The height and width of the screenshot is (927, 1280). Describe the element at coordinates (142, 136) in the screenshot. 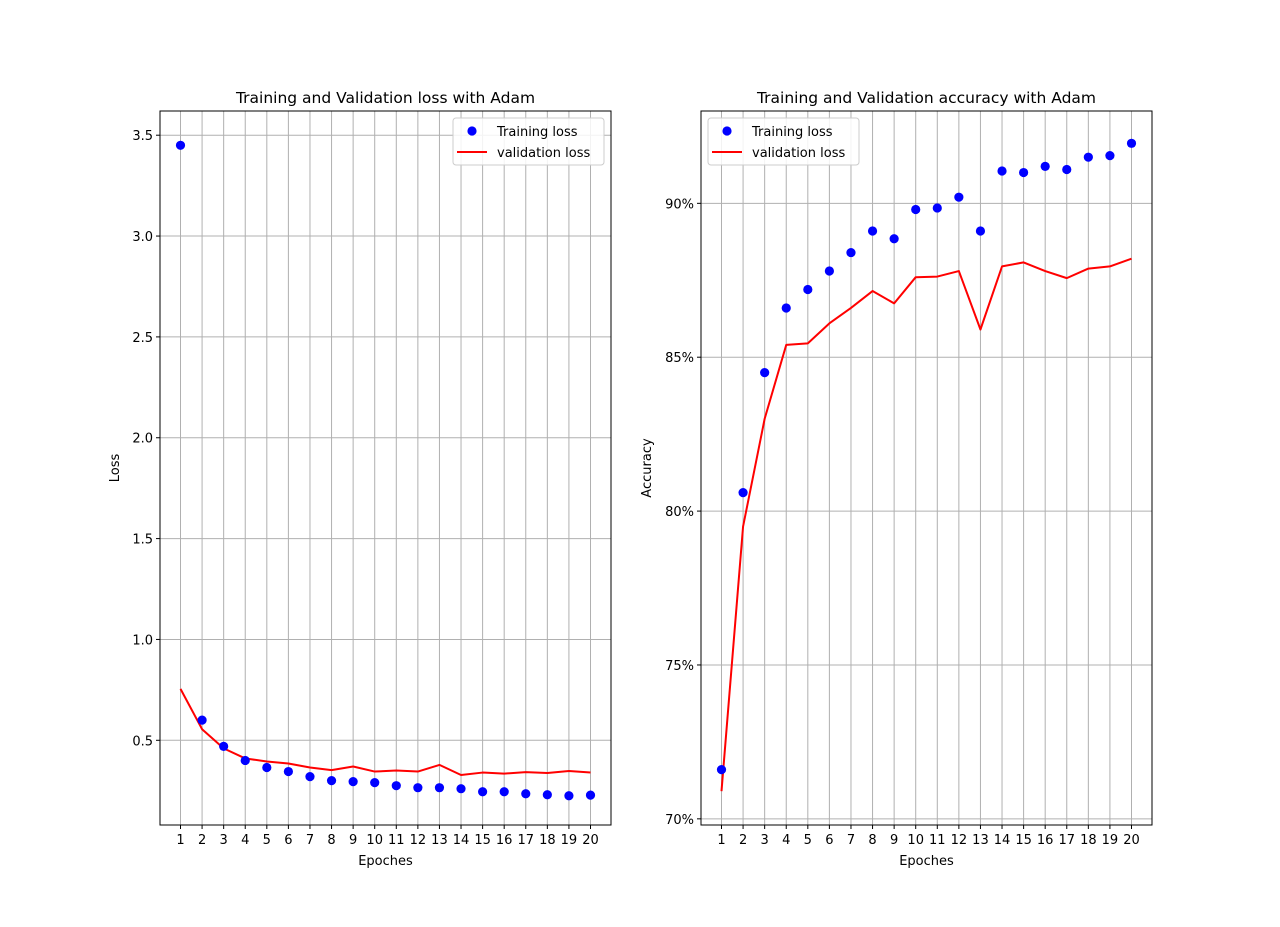

I see `y-tick-label: 3.5` at that location.